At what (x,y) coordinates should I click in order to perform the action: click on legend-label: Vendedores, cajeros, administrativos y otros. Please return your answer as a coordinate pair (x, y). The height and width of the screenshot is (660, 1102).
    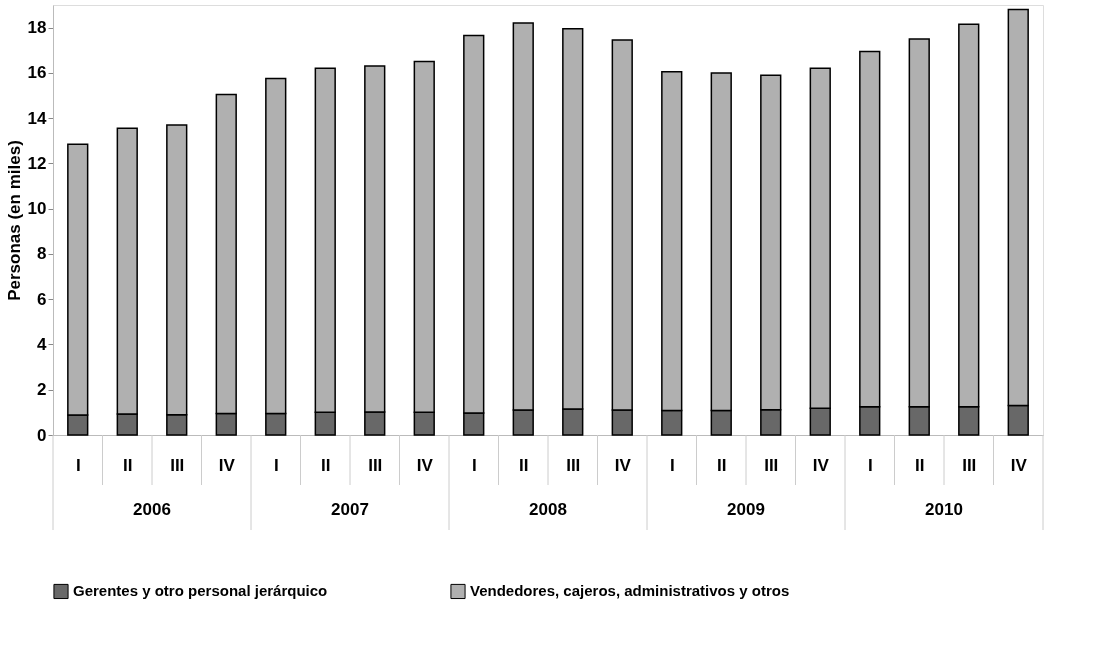
    Looking at the image, I should click on (630, 591).